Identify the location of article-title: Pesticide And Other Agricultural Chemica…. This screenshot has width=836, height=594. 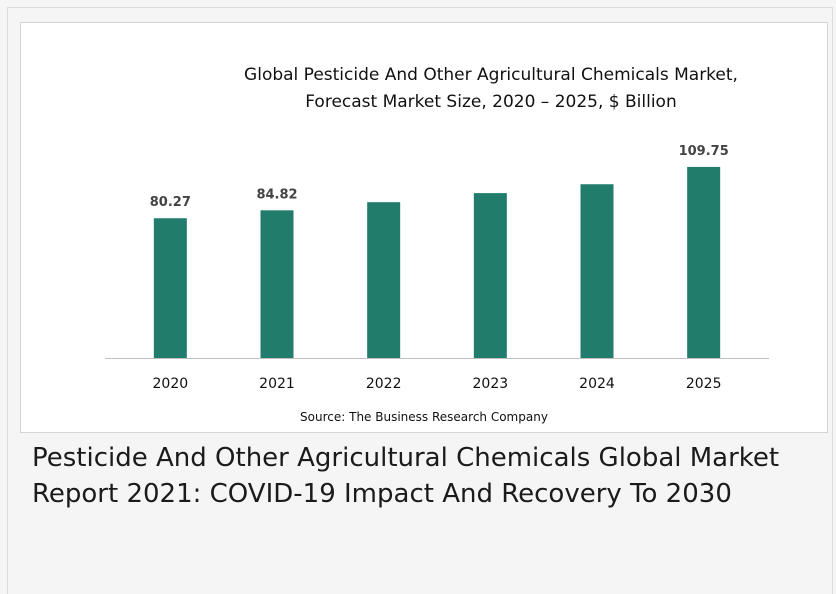
(406, 476).